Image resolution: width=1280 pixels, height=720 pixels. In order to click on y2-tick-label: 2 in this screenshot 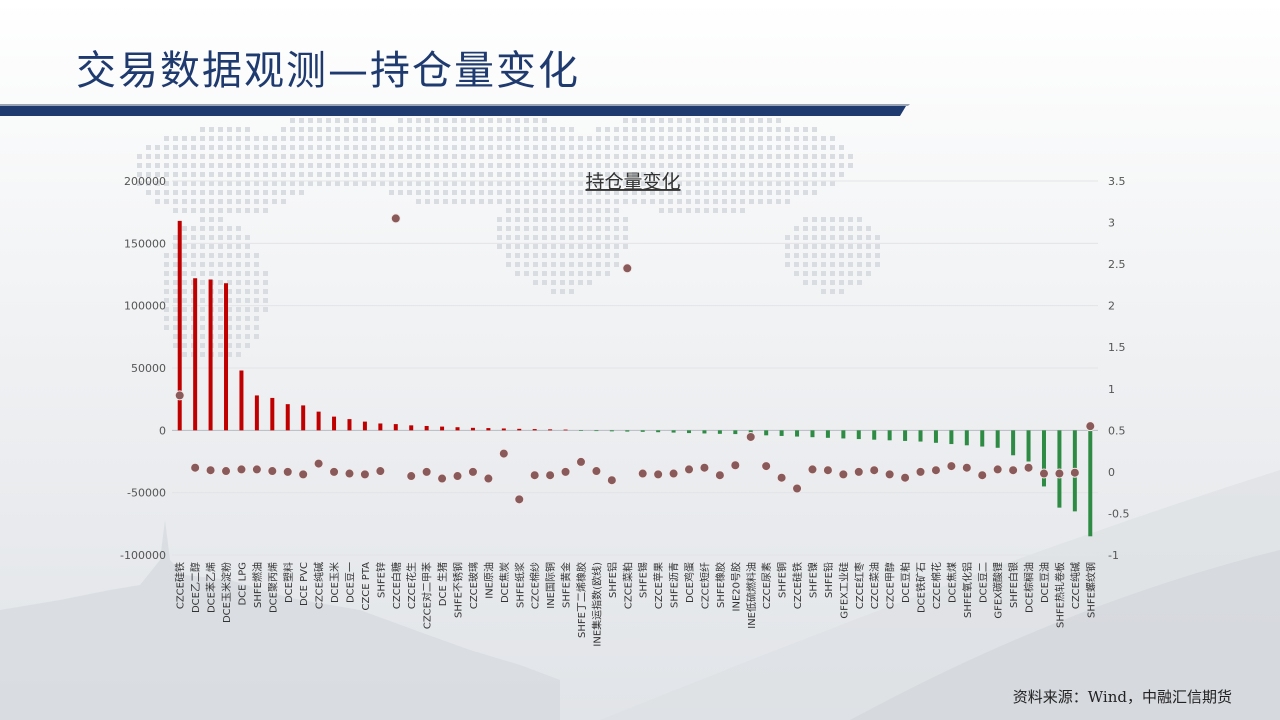, I will do `click(1111, 306)`.